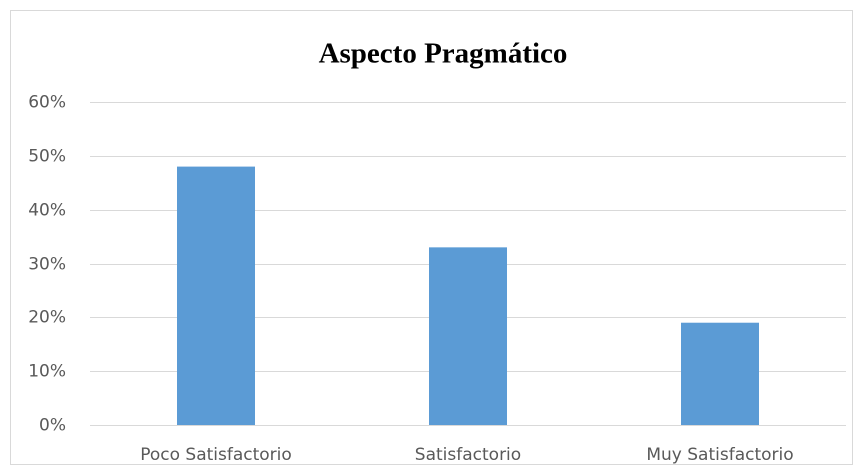 This screenshot has height=475, width=863. What do you see at coordinates (719, 455) in the screenshot?
I see `x-tick-label: Muy Satisfactorio` at bounding box center [719, 455].